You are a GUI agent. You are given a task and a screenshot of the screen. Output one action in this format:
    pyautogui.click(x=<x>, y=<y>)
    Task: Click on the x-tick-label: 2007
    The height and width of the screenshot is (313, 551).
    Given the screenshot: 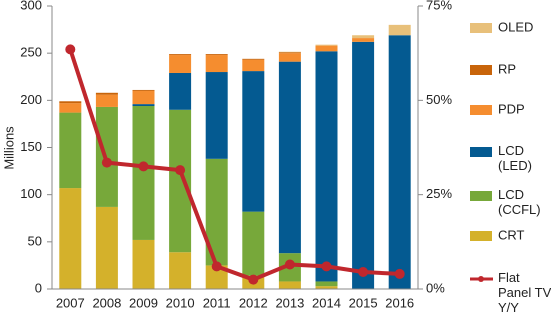 What is the action you would take?
    pyautogui.click(x=70, y=302)
    